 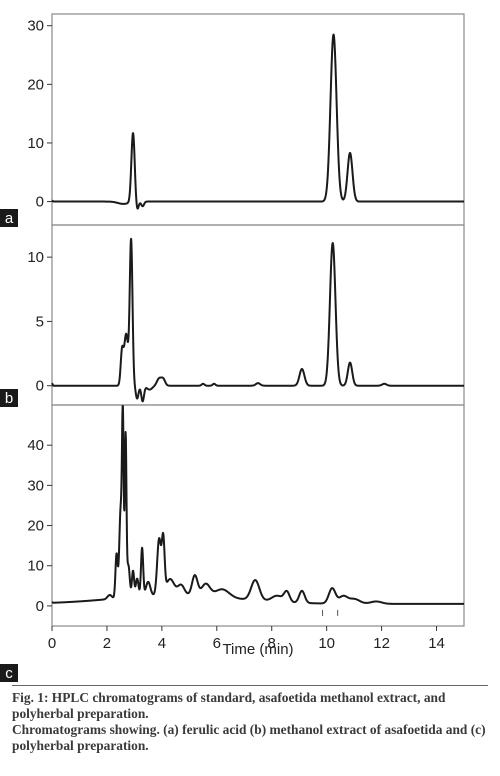 What do you see at coordinates (272, 643) in the screenshot?
I see `xtick-label: 8` at bounding box center [272, 643].